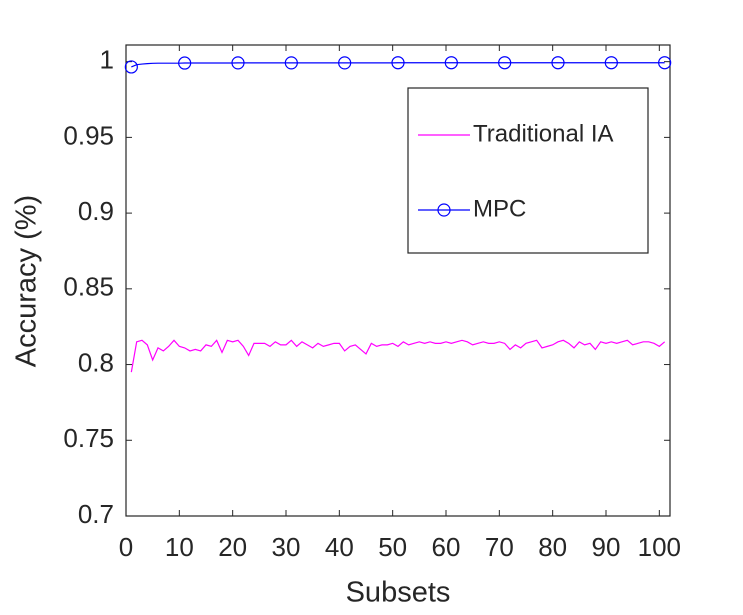  Describe the element at coordinates (606, 547) in the screenshot. I see `x-tick-label: 90` at that location.